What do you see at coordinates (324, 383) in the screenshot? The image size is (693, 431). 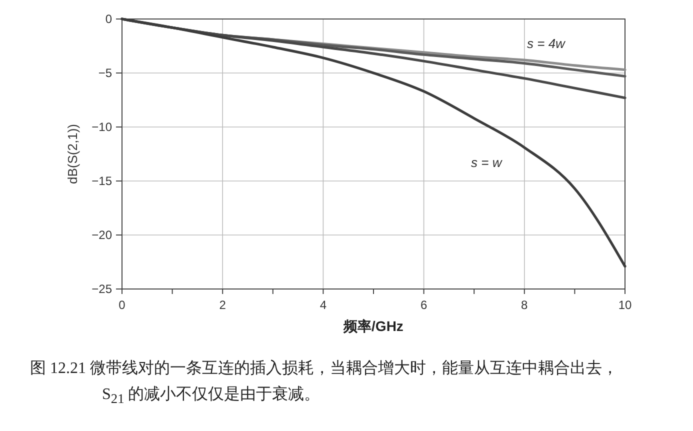 I see `caption: 图 12.21 微带线对的一条互连的插入损耗，当耦合增大时，能量从互连中耦合出去，S$_{21}$ 的减小不仅仅是由于衰减。` at bounding box center [324, 383].